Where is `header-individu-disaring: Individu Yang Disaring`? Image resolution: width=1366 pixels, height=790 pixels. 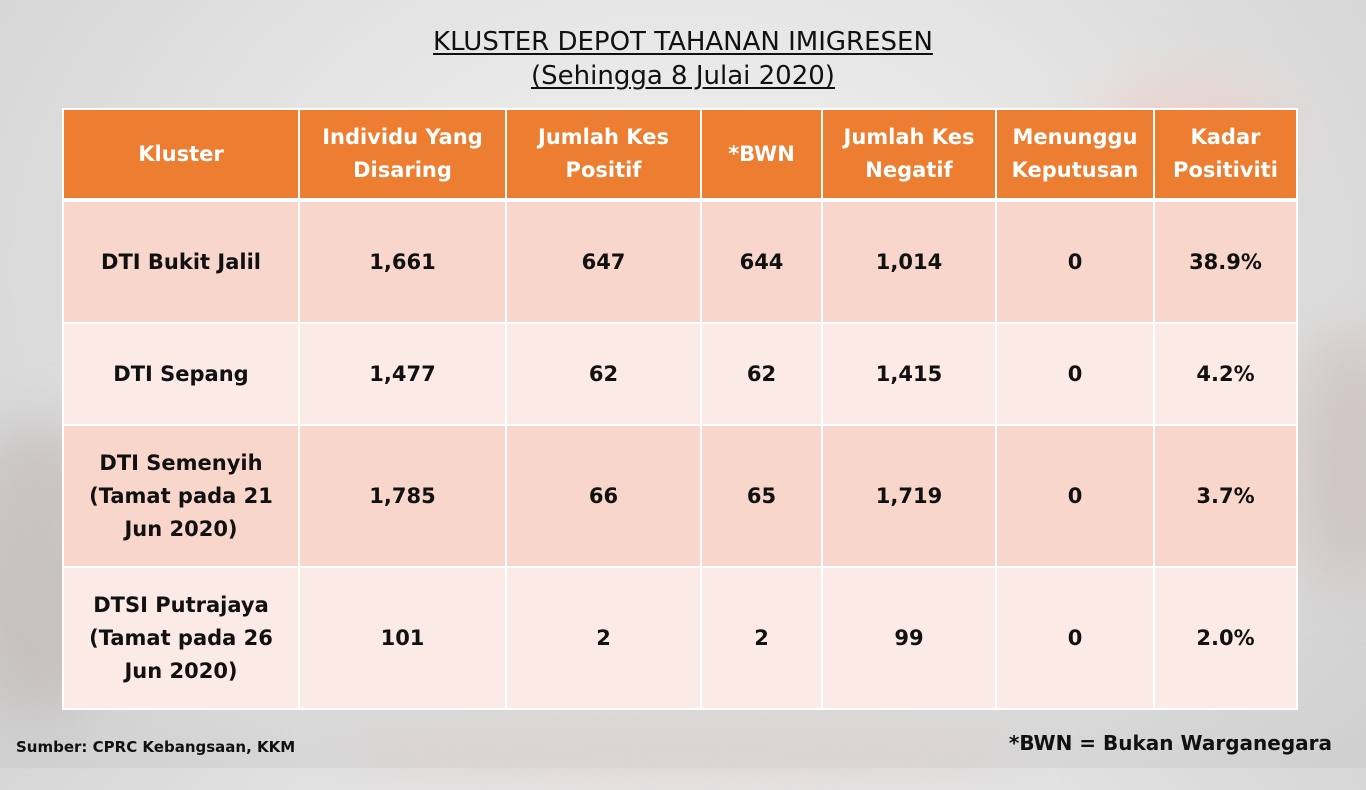 header-individu-disaring: Individu Yang Disaring is located at coordinates (402, 155).